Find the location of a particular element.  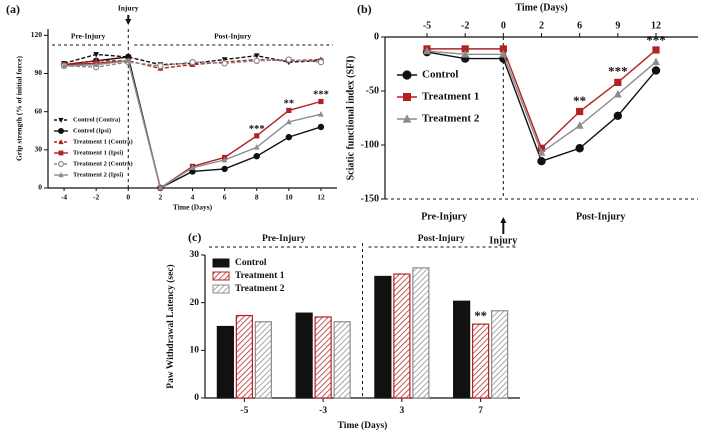

x-tick-label: -5 is located at coordinates (244, 411).